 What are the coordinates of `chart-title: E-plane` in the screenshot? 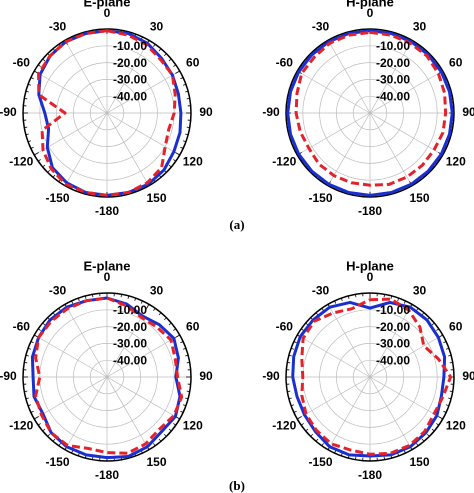 It's located at (107, 4).